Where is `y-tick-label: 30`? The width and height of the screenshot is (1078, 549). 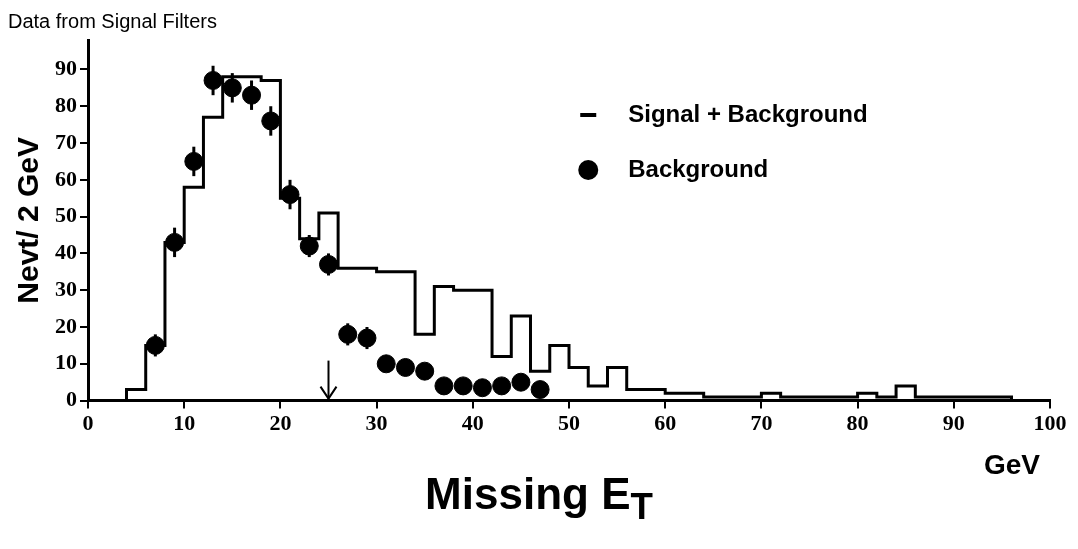
y-tick-label: 30 is located at coordinates (66, 288).